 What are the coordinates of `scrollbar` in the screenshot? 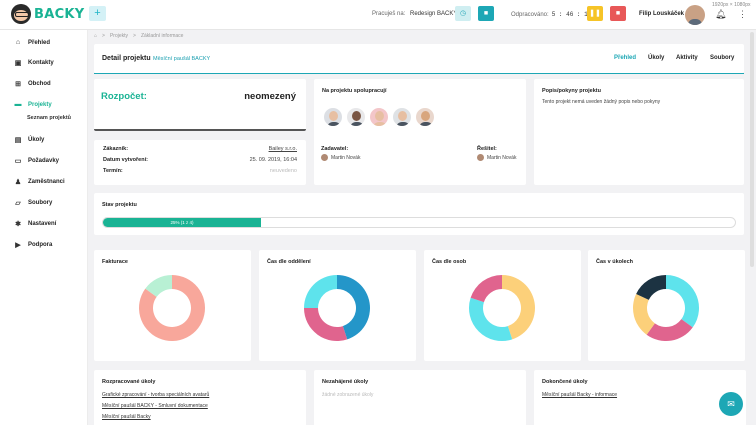 It's located at (752, 149).